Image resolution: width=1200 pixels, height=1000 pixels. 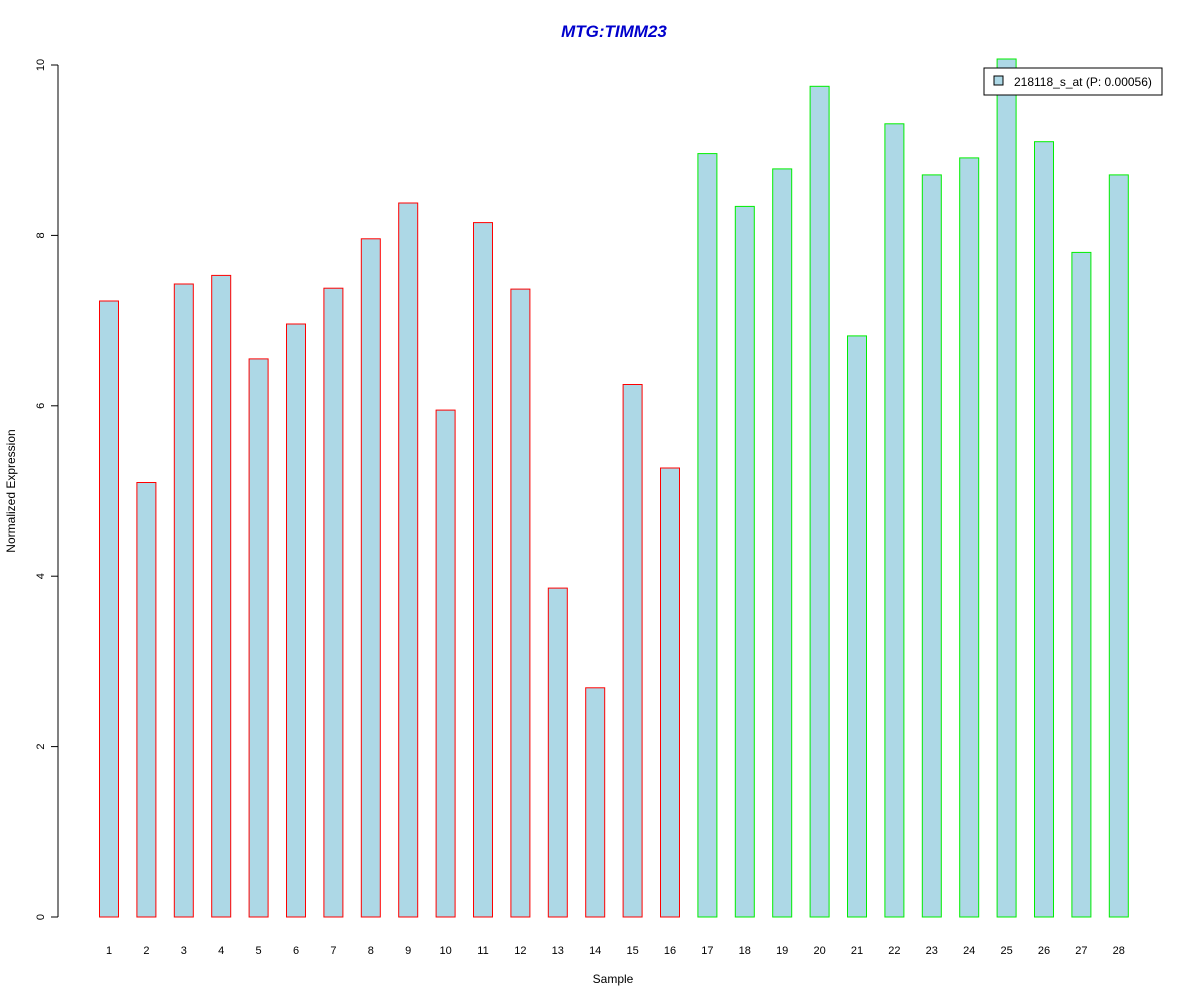 What do you see at coordinates (109, 951) in the screenshot?
I see `x-tick-label: 1` at bounding box center [109, 951].